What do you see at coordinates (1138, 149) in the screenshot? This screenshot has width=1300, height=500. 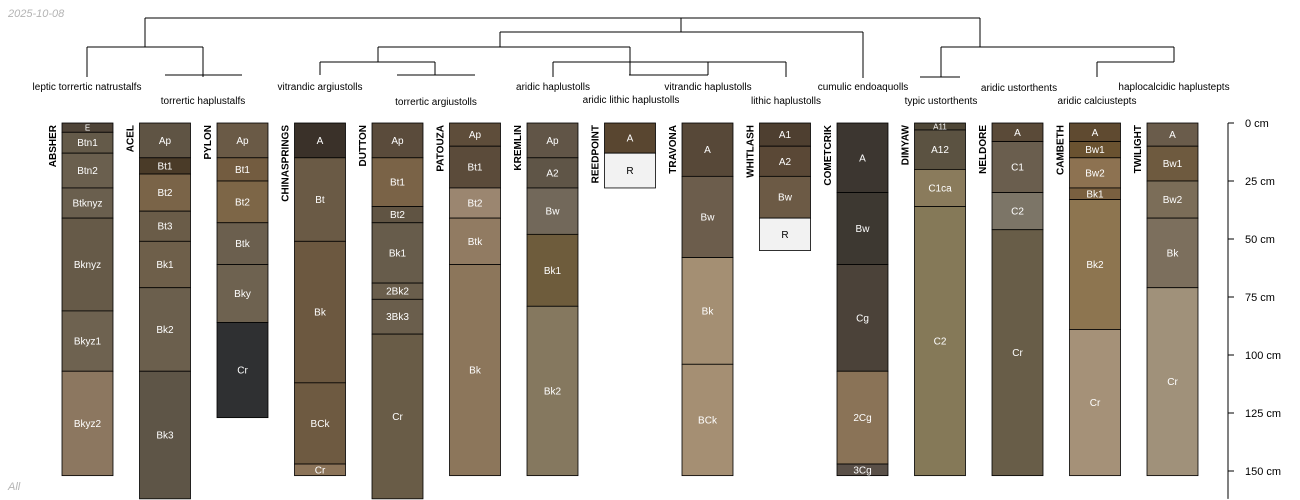 I see `profile-name-label: TWILIGHT` at bounding box center [1138, 149].